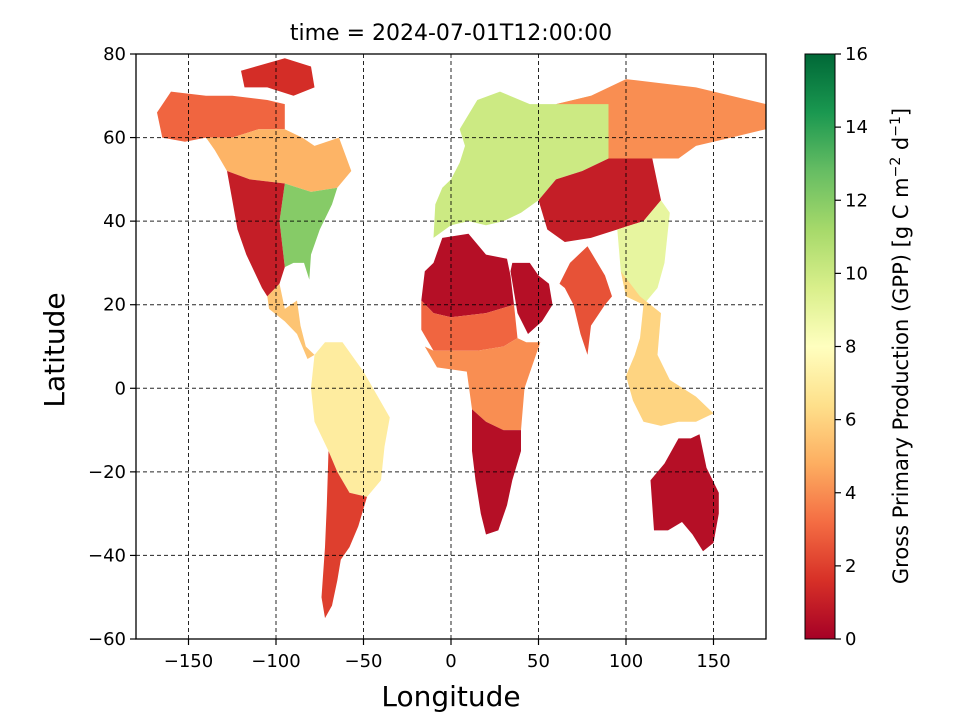 Image resolution: width=955 pixels, height=722 pixels. Describe the element at coordinates (901, 380) in the screenshot. I see `colorbar-title-text: Gross Primary Production (GPP) [g C m` at that location.